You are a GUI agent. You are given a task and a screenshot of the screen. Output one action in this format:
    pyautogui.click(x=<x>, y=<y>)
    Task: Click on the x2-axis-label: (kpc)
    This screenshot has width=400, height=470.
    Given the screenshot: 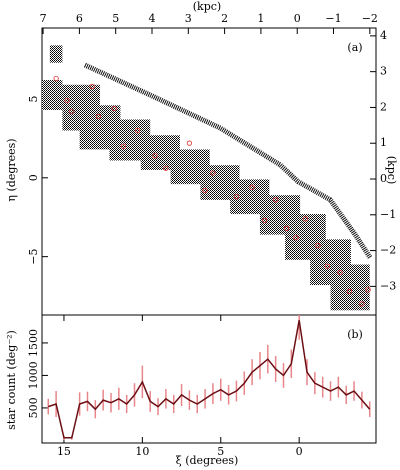 What is the action you would take?
    pyautogui.click(x=207, y=6)
    